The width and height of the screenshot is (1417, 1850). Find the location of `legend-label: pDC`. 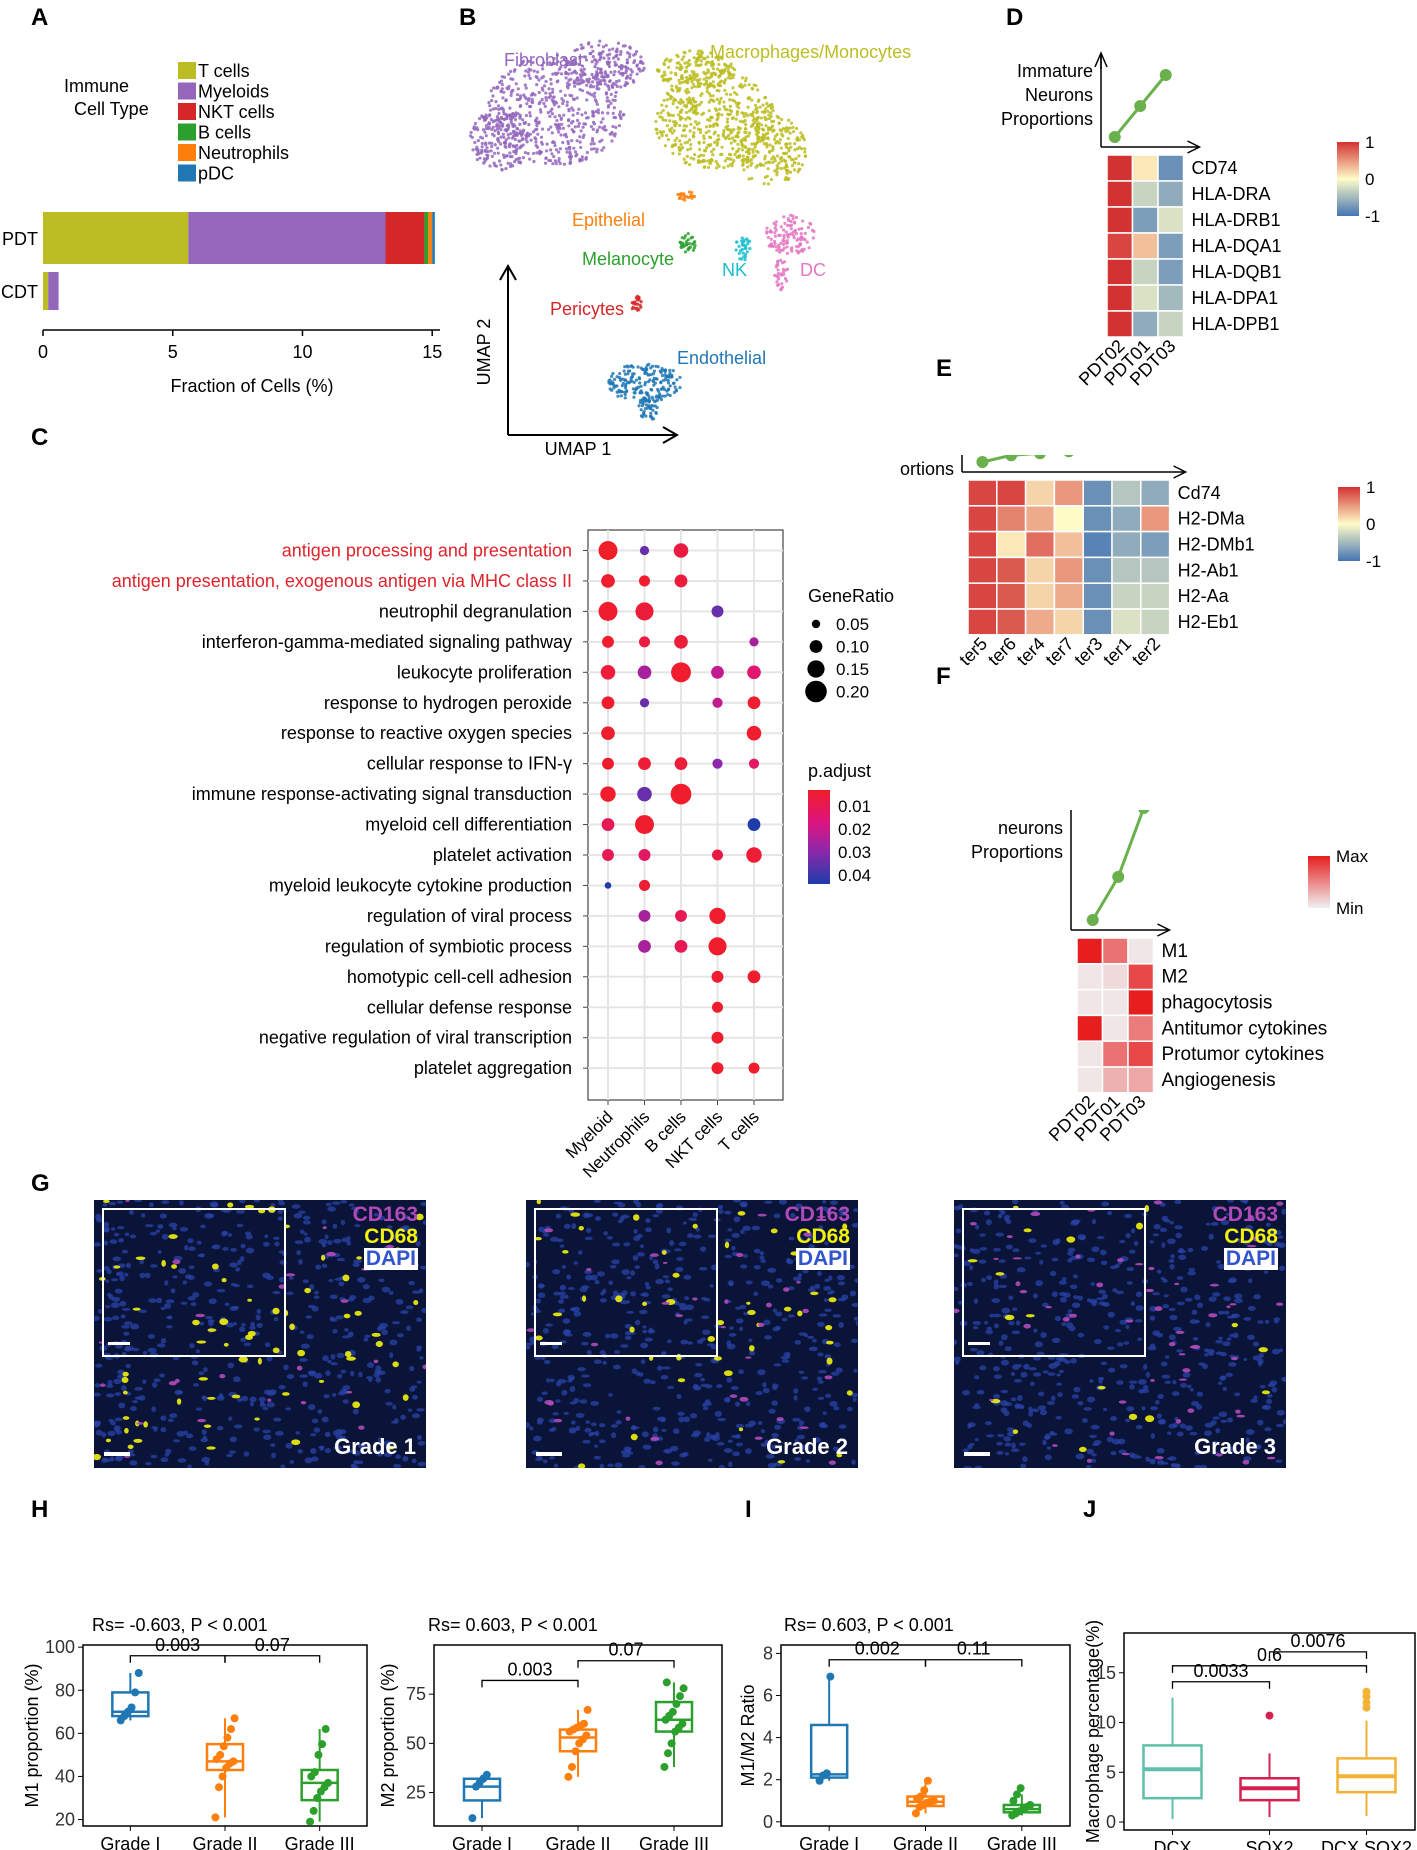

legend-label: pDC is located at coordinates (216, 174).